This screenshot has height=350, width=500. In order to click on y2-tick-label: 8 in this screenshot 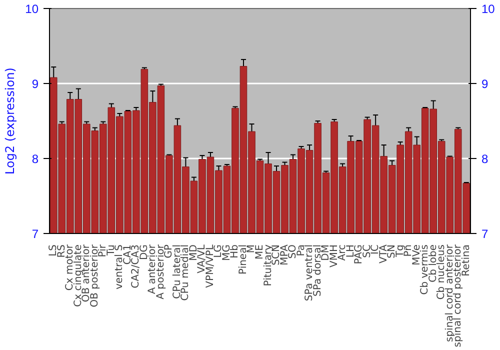, I will do `click(485, 159)`.